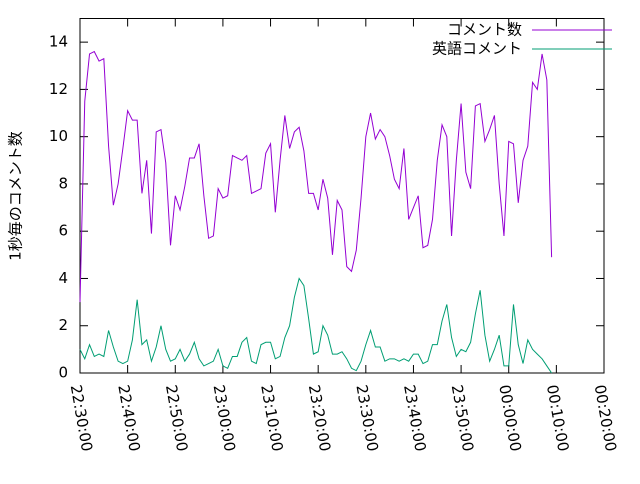  What do you see at coordinates (63, 373) in the screenshot?
I see `y-tick-label: 0` at bounding box center [63, 373].